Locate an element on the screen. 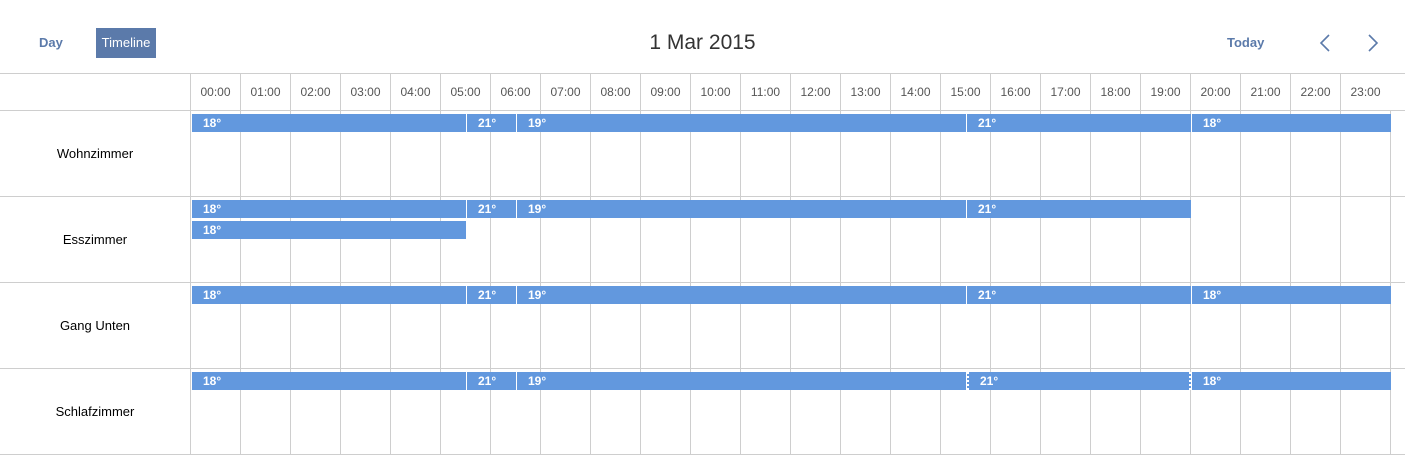  hour-header-cell: 05:00 is located at coordinates (465, 92).